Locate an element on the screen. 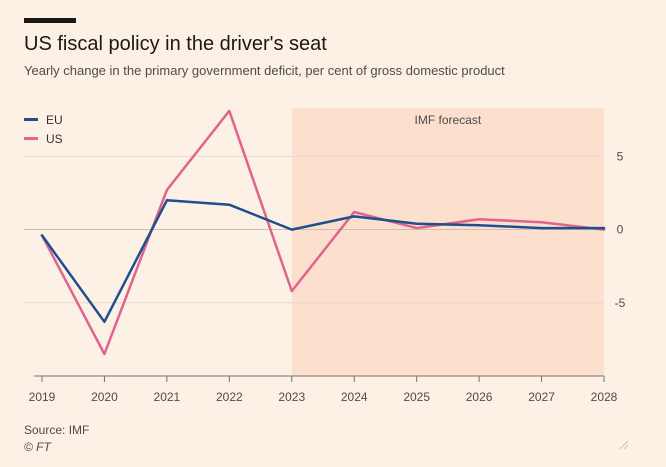 This screenshot has width=666, height=467. x-tick-label: 2028 is located at coordinates (604, 397).